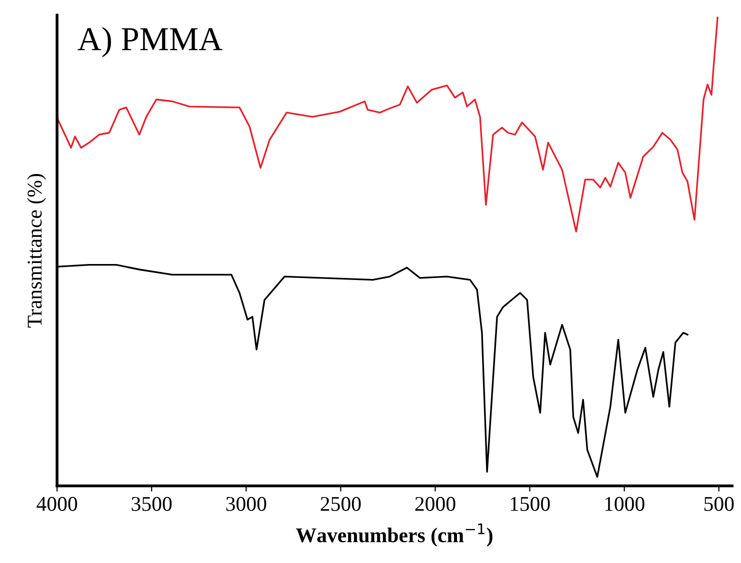 The width and height of the screenshot is (741, 563). I want to click on x-tick-label: 3000, so click(246, 503).